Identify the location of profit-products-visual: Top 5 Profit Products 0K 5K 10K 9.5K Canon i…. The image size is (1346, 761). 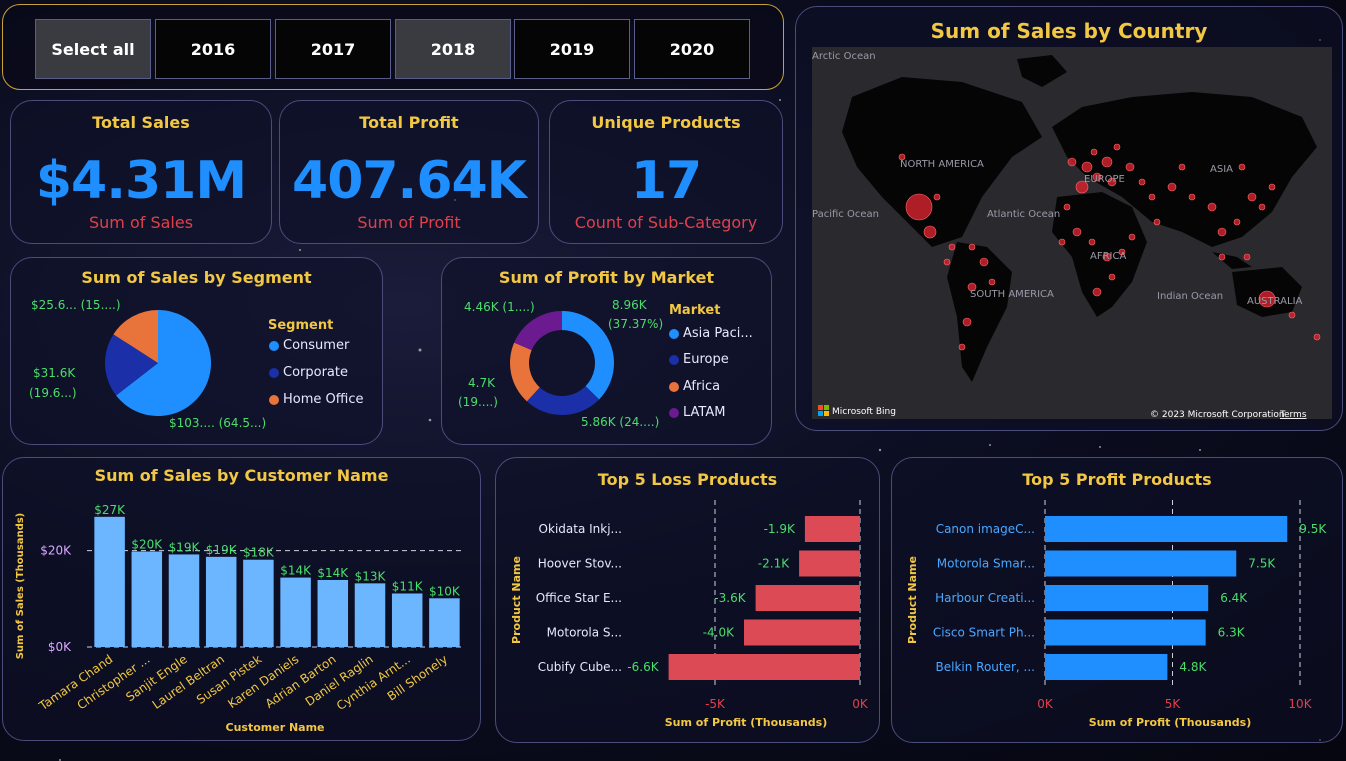
(1117, 600).